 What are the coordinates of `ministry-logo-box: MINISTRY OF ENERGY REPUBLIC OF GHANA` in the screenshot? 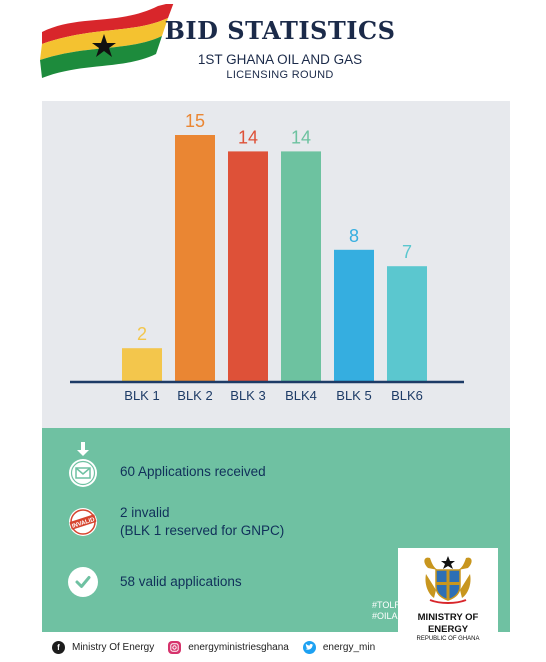 It's located at (448, 595).